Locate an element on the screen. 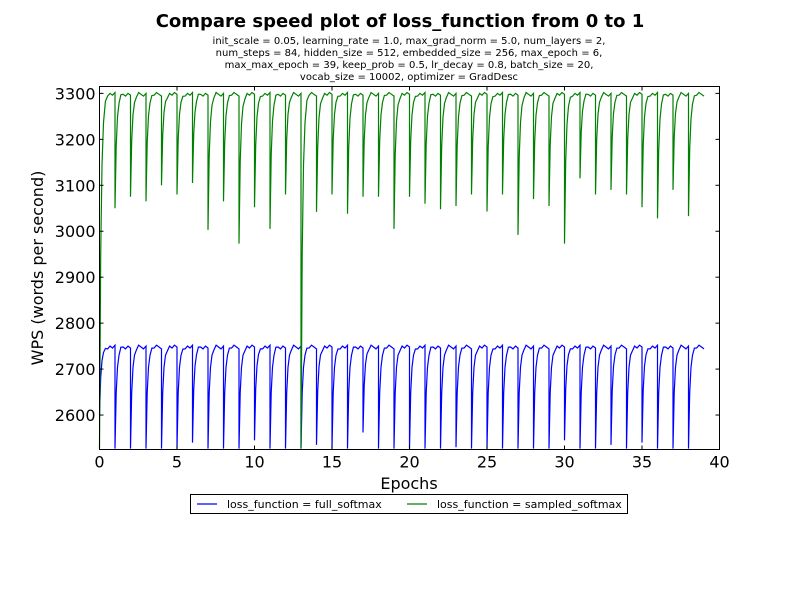  legend-label-sampled-softmax: loss_function = sampled_softmax is located at coordinates (529, 504).